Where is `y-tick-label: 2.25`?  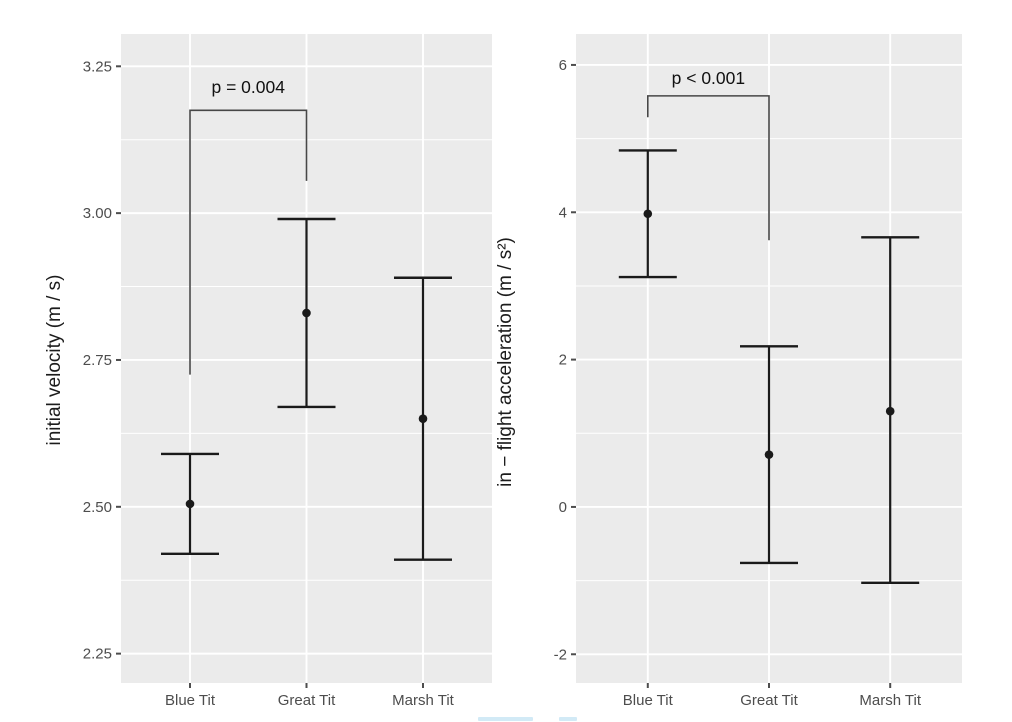 y-tick-label: 2.25 is located at coordinates (97, 654).